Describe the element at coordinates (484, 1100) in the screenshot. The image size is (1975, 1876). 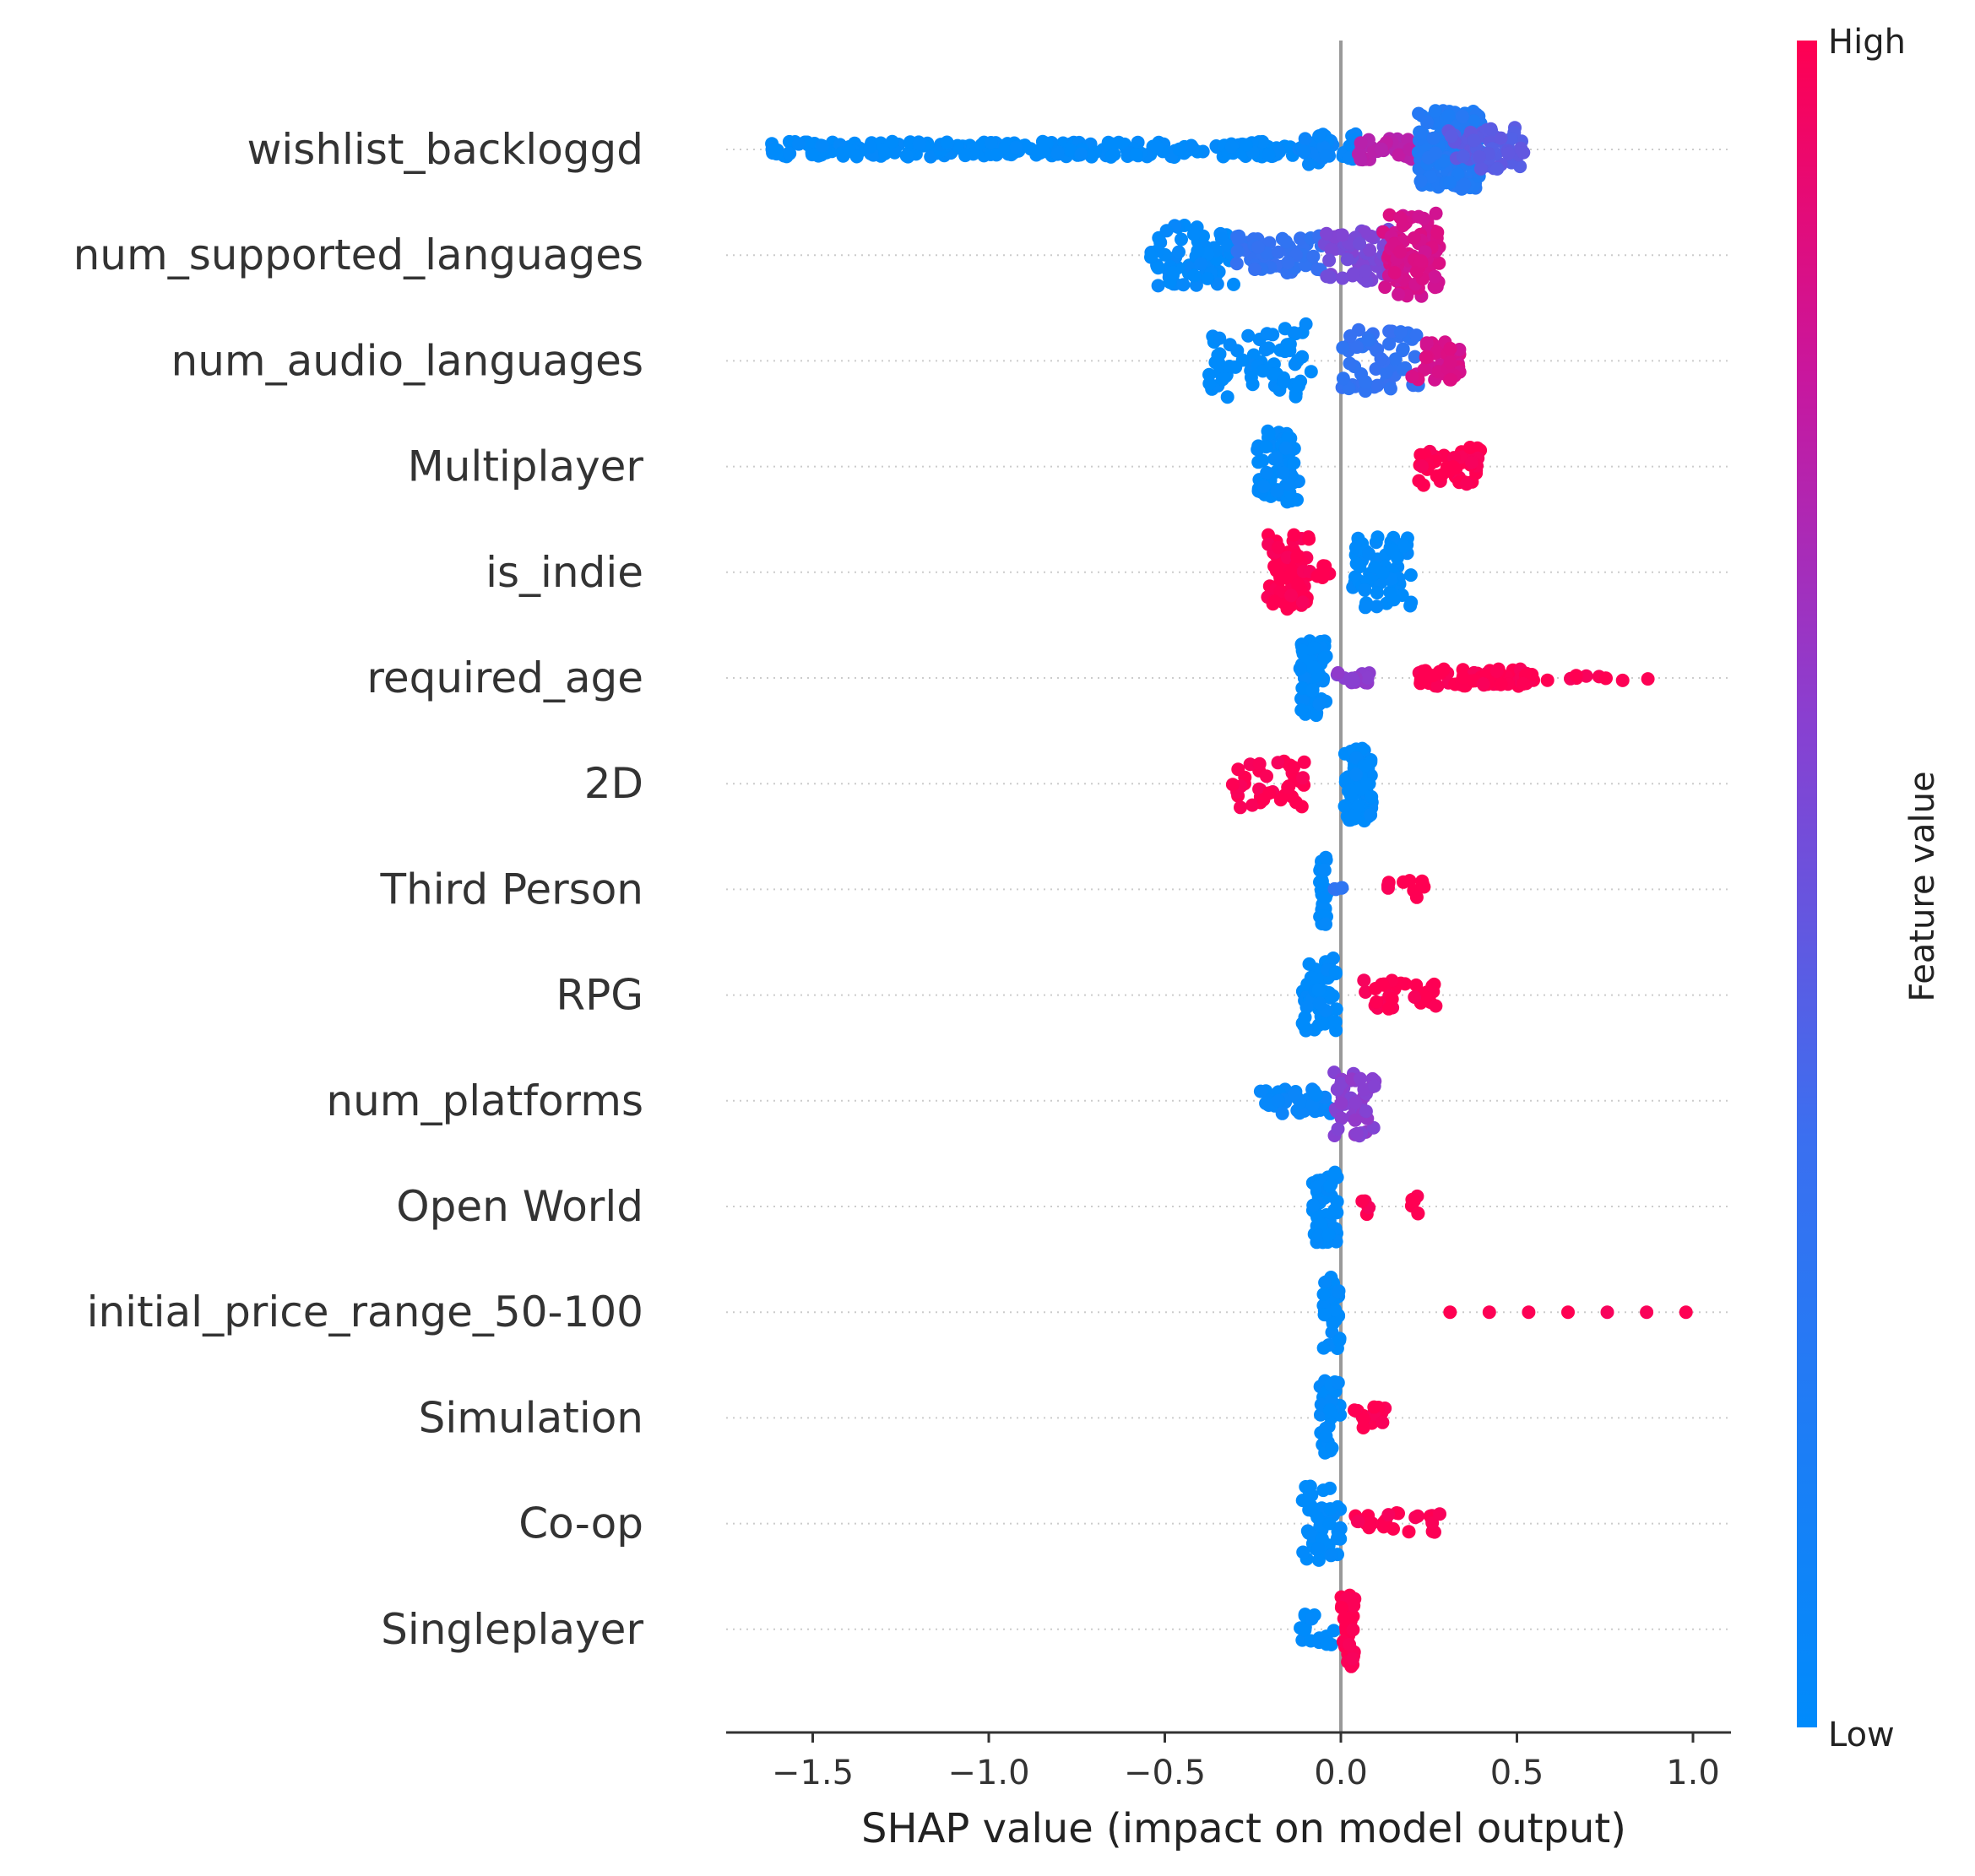
I see `feature-label: num_platforms` at that location.